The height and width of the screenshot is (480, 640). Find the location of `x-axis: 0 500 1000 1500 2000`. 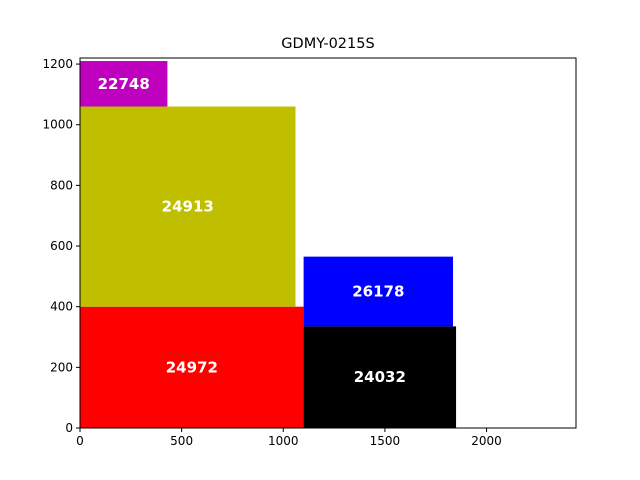

x-axis: 0 500 1000 1500 2000 is located at coordinates (289, 438).